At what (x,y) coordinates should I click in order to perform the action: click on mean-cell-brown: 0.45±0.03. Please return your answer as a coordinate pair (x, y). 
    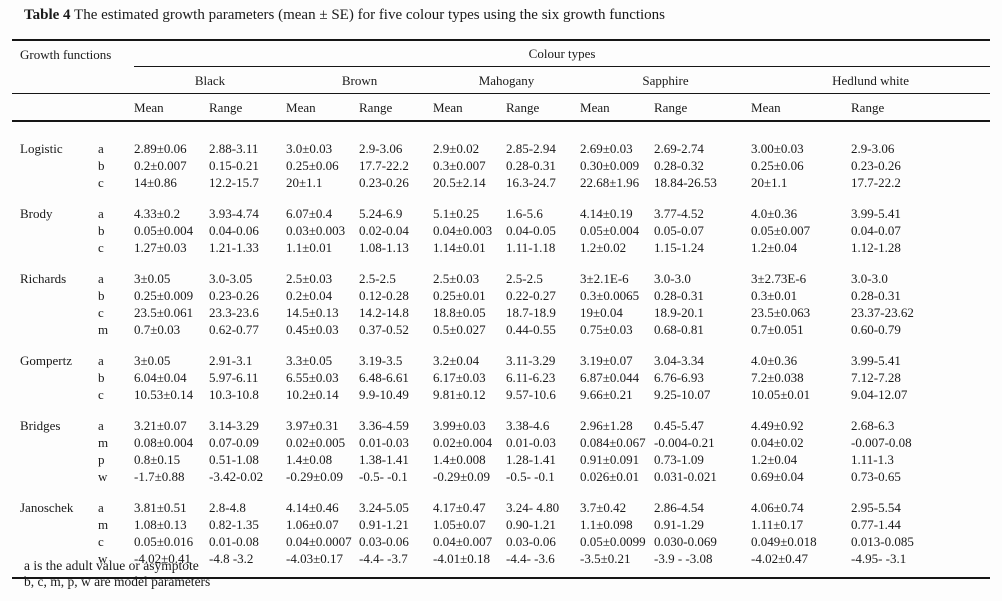
    Looking at the image, I should click on (312, 329).